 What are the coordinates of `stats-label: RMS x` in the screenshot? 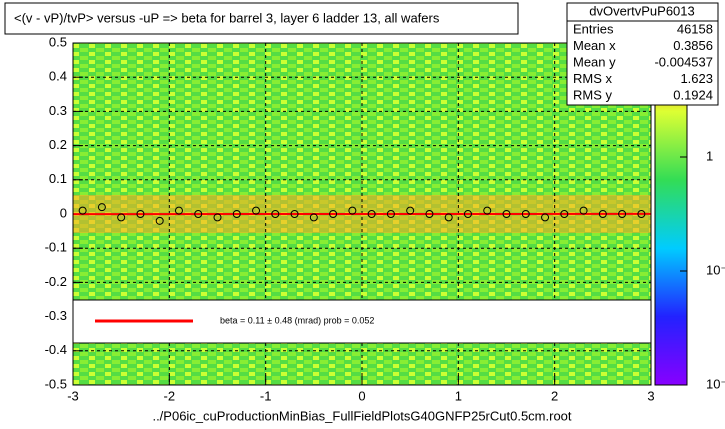 It's located at (593, 78).